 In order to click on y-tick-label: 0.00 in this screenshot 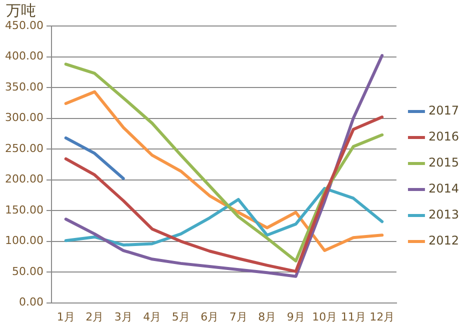, I will do `click(31, 302)`.